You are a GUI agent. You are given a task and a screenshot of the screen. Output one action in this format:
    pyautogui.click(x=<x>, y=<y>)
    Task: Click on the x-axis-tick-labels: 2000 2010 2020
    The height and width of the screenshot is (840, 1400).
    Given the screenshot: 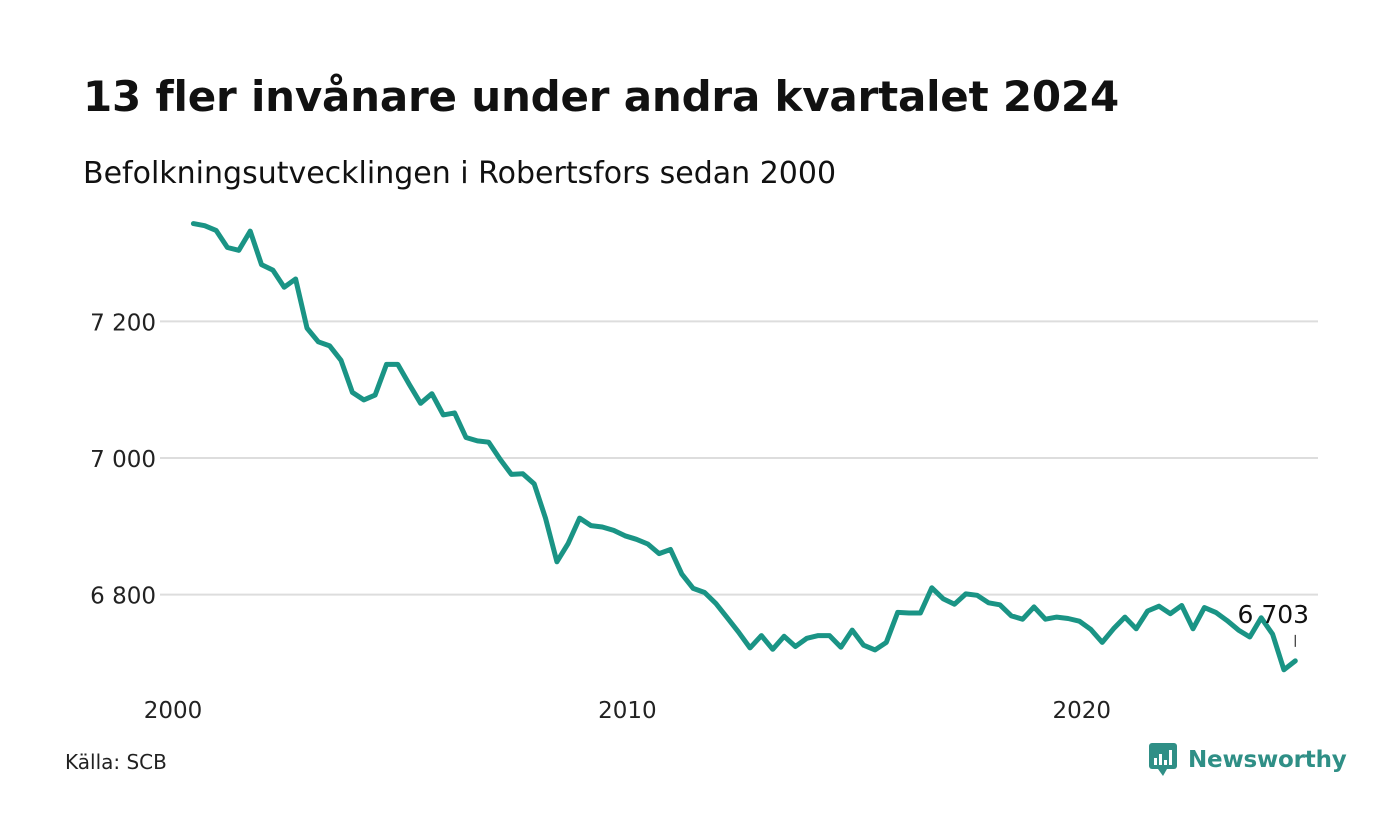 What is the action you would take?
    pyautogui.click(x=627, y=711)
    